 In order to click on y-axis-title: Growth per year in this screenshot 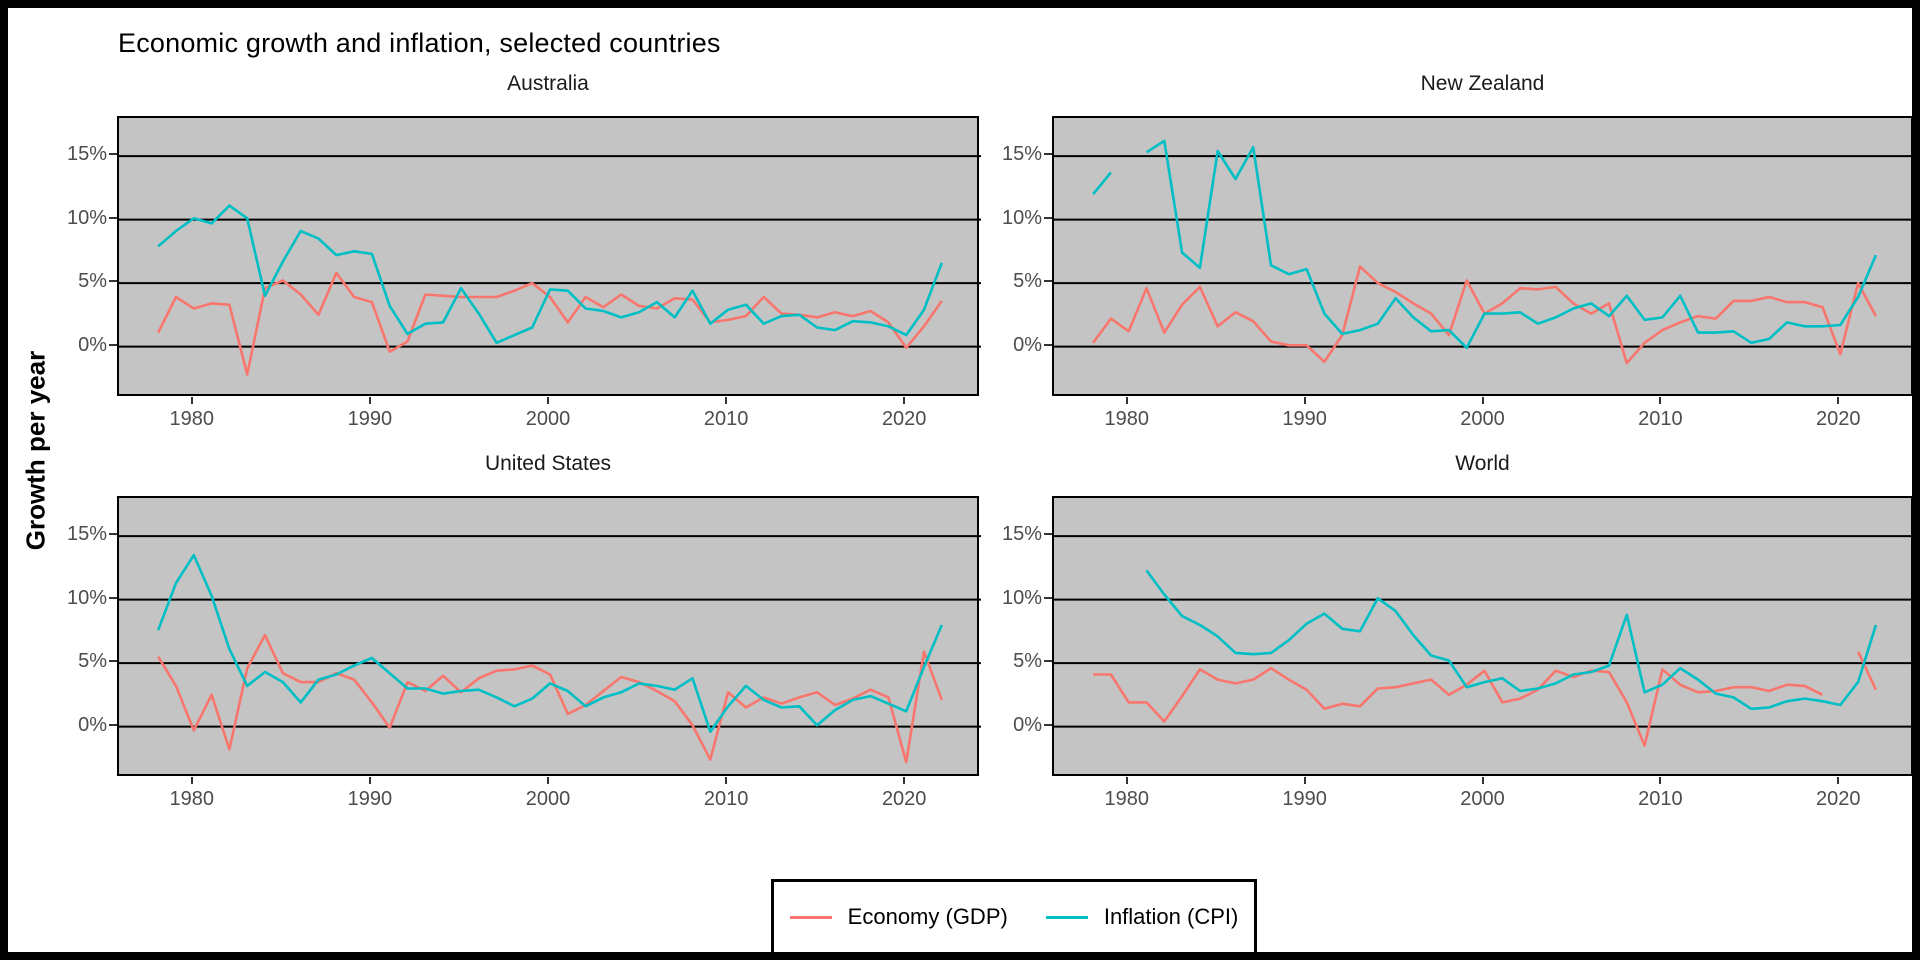, I will do `click(35, 450)`.